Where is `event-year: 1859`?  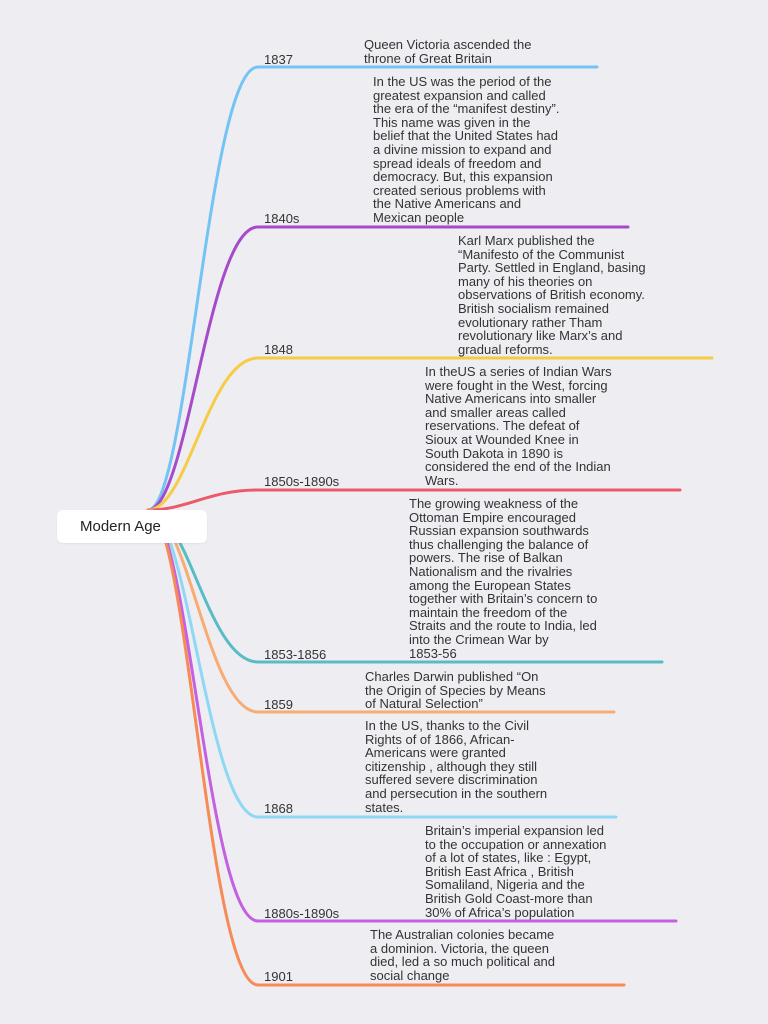
event-year: 1859 is located at coordinates (278, 704).